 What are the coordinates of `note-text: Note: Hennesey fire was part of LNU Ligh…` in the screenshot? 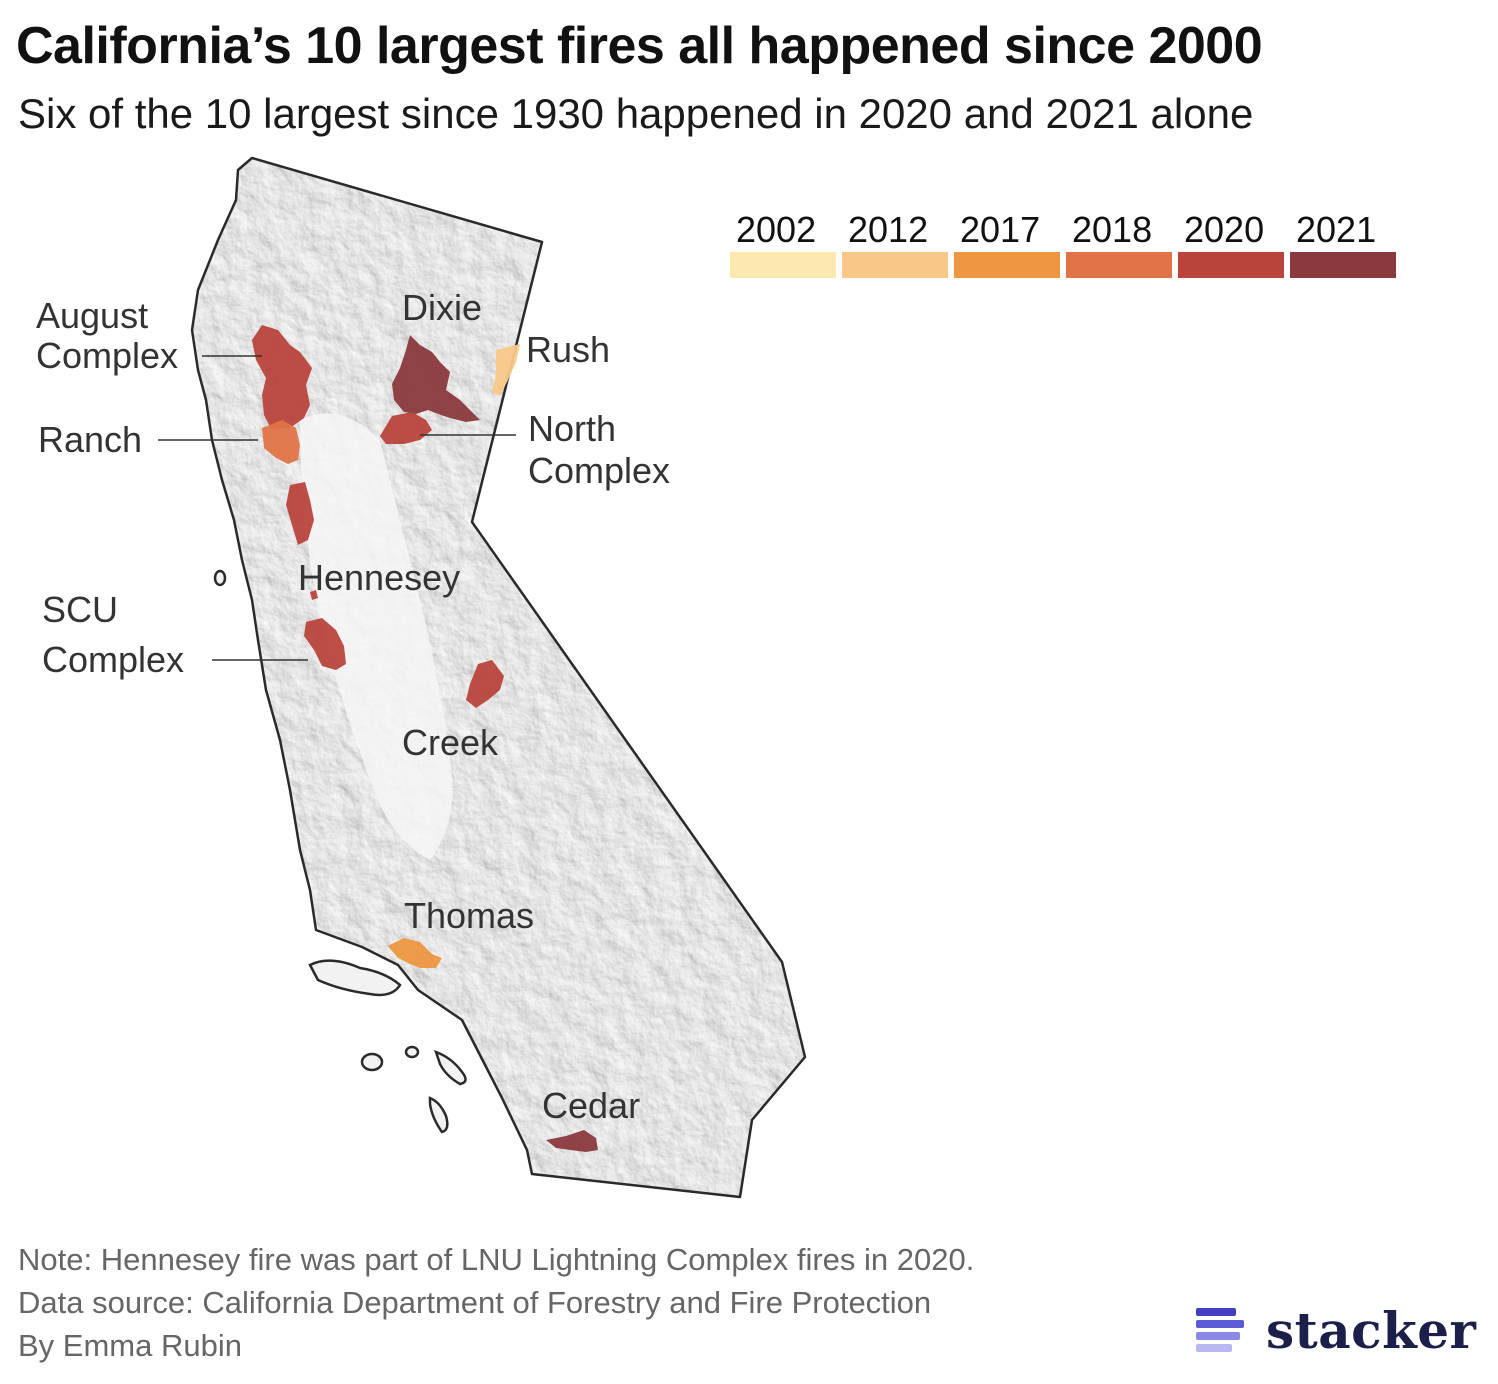 It's located at (496, 1259).